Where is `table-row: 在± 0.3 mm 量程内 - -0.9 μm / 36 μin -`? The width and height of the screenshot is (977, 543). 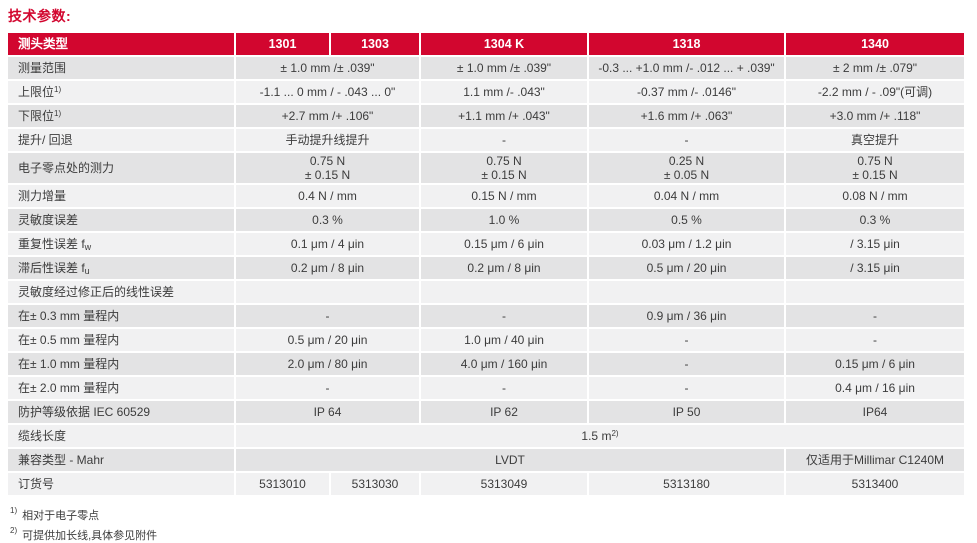 table-row: 在± 0.3 mm 量程内 - -0.9 μm / 36 μin - is located at coordinates (486, 316).